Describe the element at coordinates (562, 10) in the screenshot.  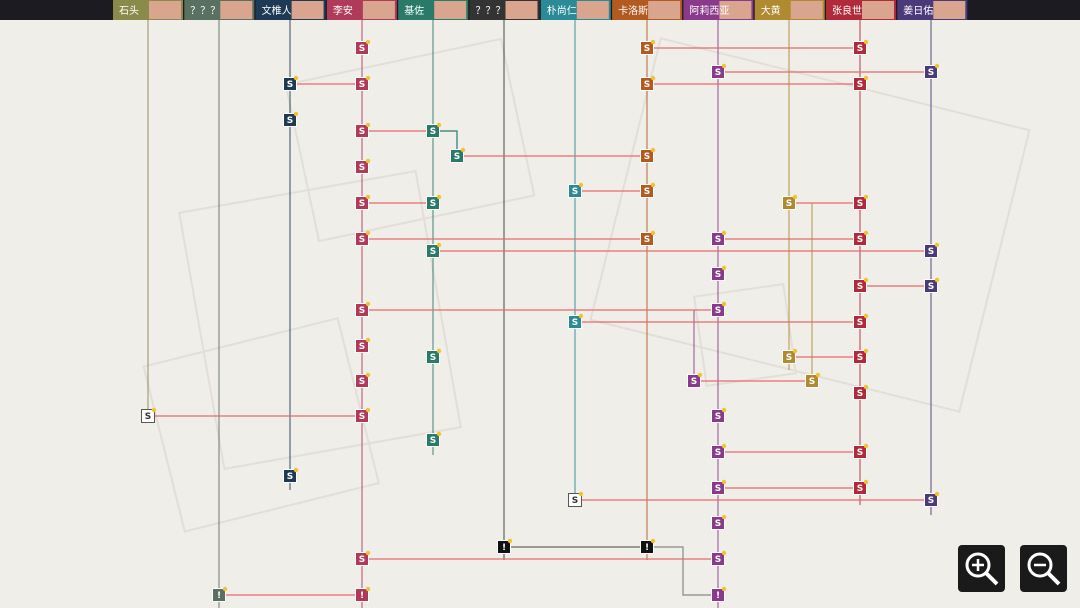
I see `character-name: 朴尚仁` at that location.